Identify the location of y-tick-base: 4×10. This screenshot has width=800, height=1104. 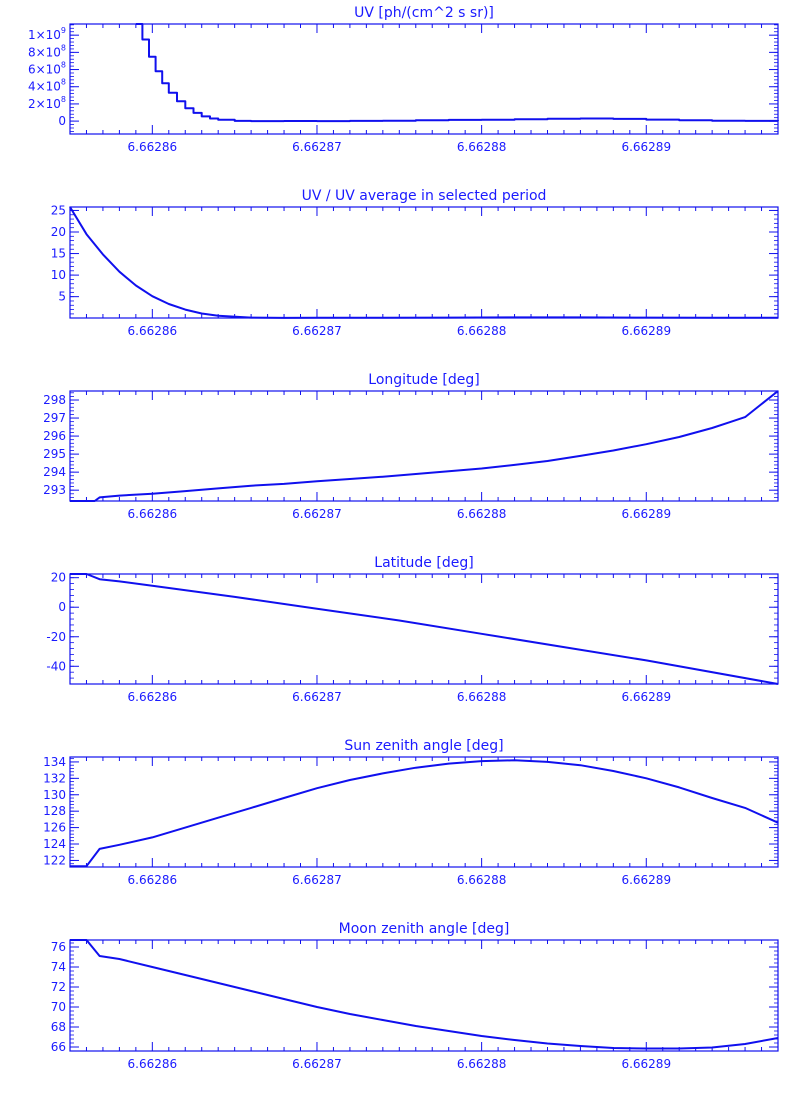
(44, 87).